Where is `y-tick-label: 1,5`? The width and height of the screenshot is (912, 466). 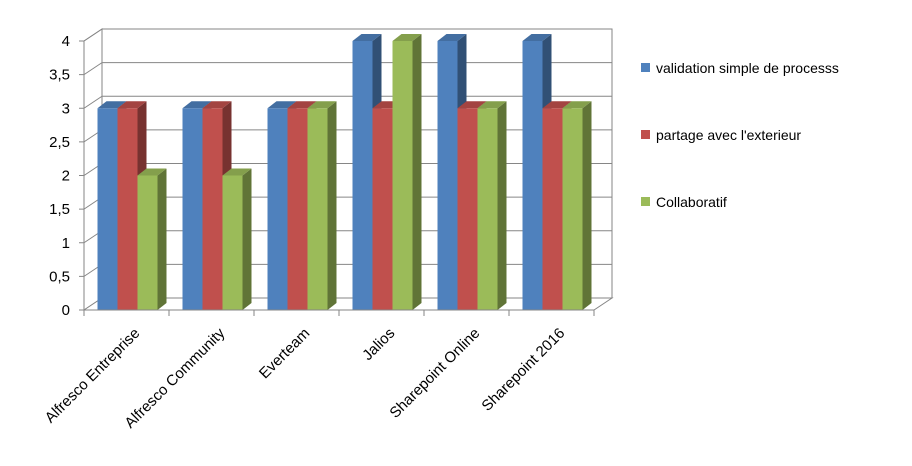 y-tick-label: 1,5 is located at coordinates (59, 209).